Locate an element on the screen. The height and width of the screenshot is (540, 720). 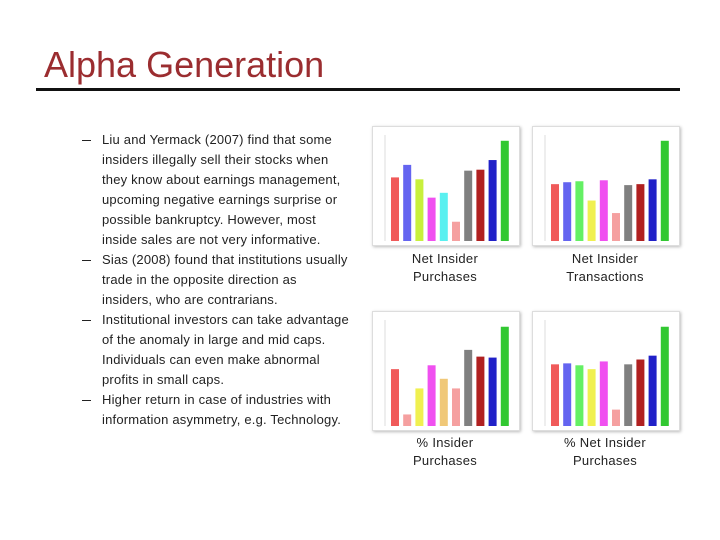
chart-caption: % Net Insider Purchases is located at coordinates (605, 451).